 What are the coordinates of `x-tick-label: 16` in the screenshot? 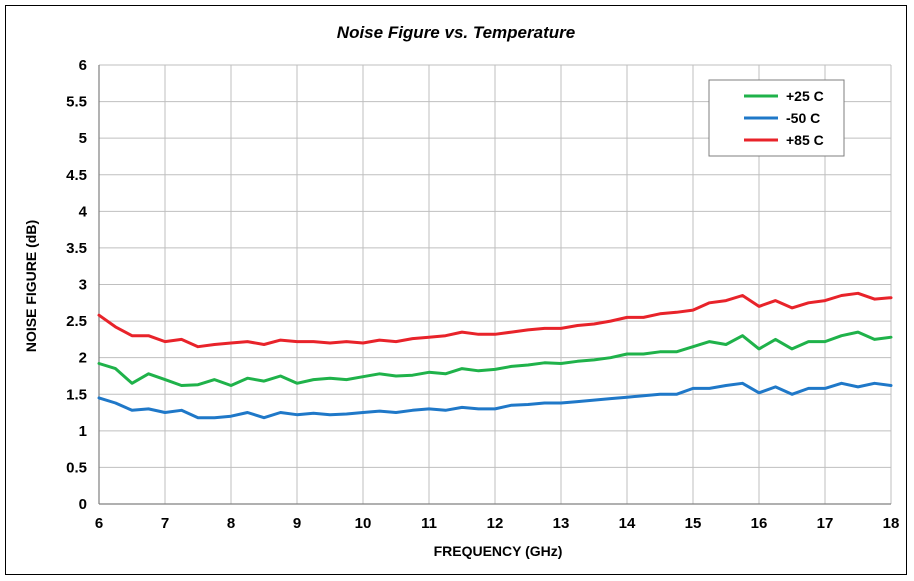 It's located at (759, 523).